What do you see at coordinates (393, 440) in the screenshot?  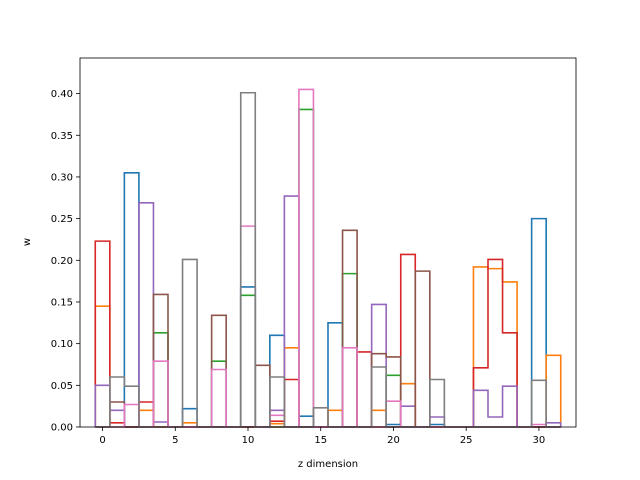 I see `x-tick-label: 20` at bounding box center [393, 440].